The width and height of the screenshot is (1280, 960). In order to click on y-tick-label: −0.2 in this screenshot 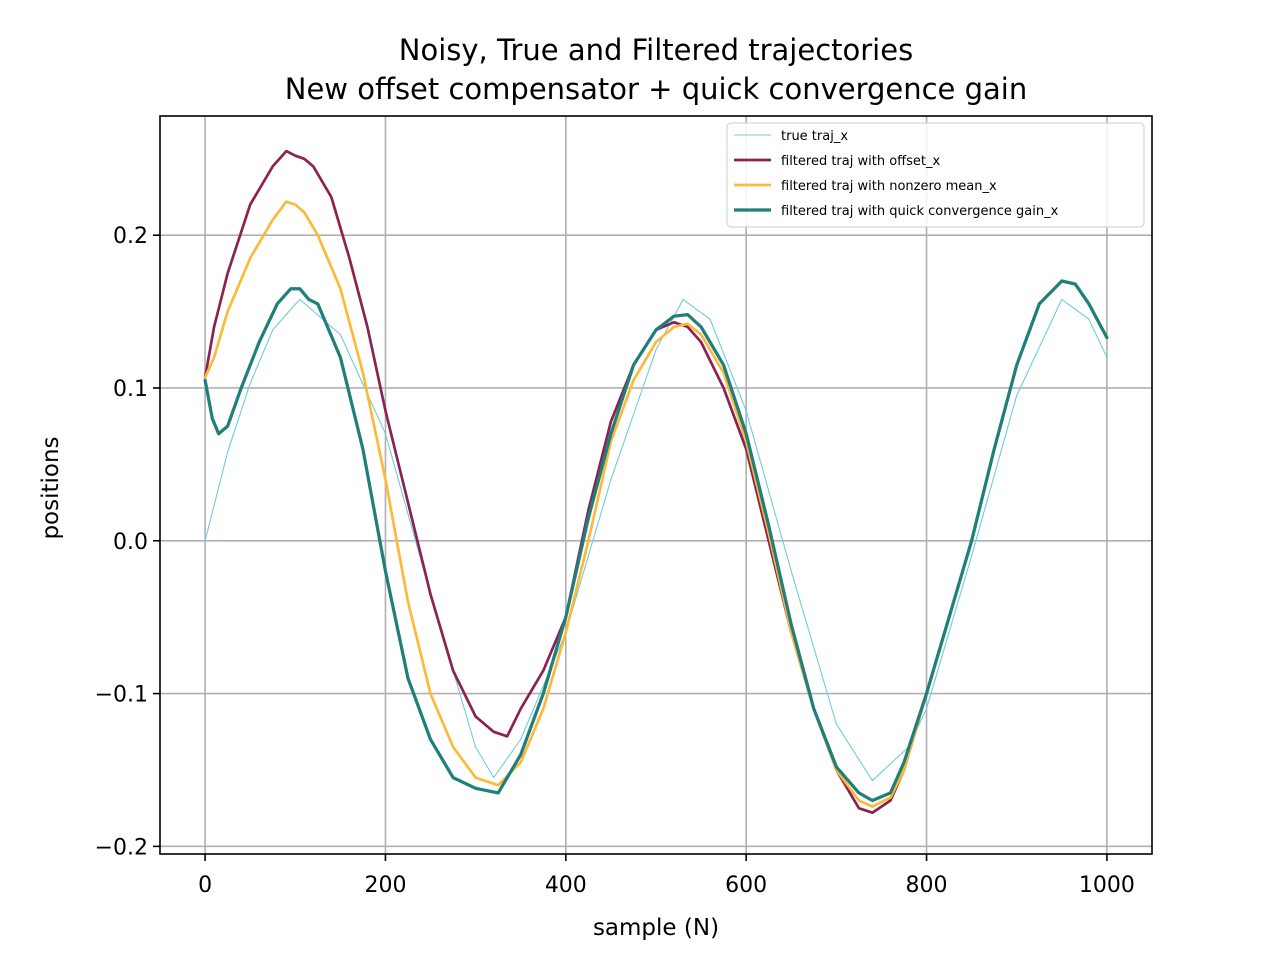, I will do `click(121, 847)`.